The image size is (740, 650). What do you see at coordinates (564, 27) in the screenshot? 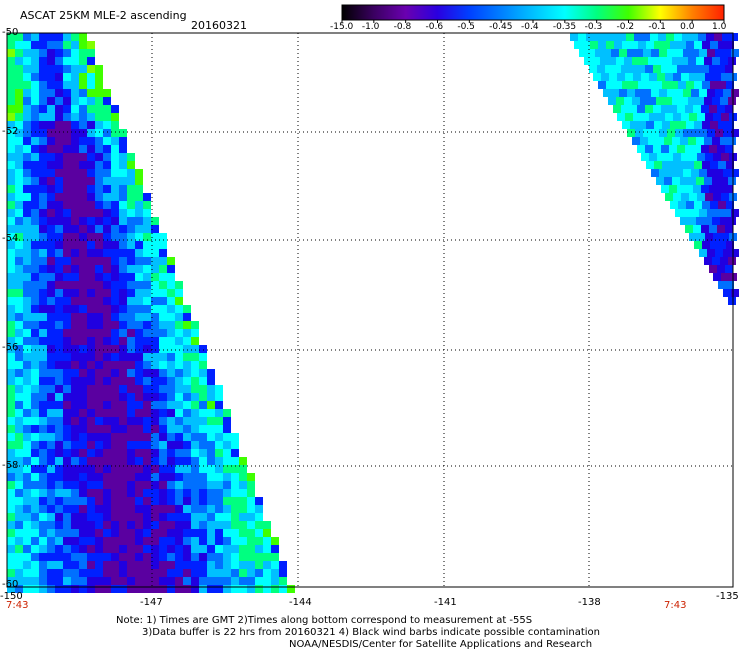
I see `colorbar-label: -0.35` at bounding box center [564, 27].